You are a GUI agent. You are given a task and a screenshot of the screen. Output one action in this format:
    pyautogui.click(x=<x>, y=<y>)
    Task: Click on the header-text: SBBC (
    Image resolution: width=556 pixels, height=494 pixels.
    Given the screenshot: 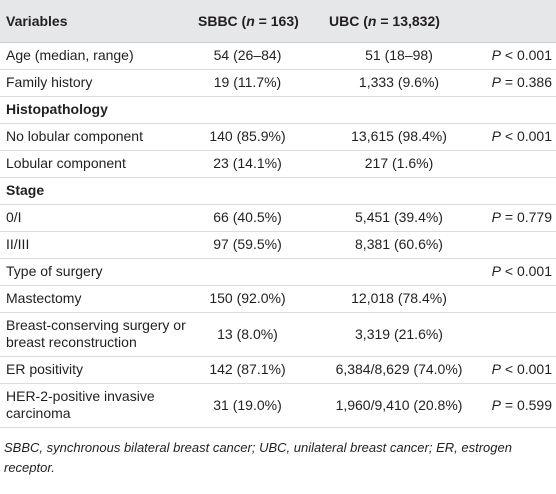 What is the action you would take?
    pyautogui.click(x=222, y=20)
    